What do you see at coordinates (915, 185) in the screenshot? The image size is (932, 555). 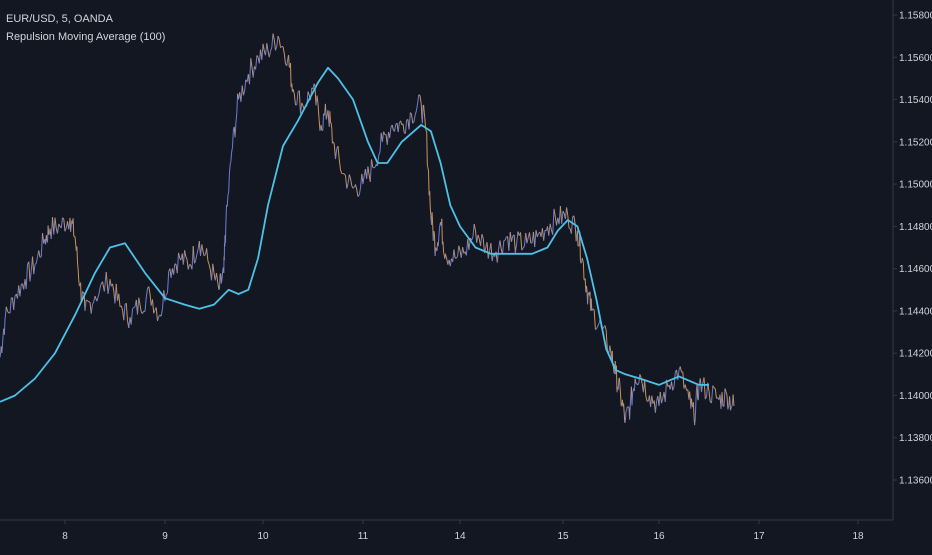 I see `y-tick-label: 1.15000` at bounding box center [915, 185].